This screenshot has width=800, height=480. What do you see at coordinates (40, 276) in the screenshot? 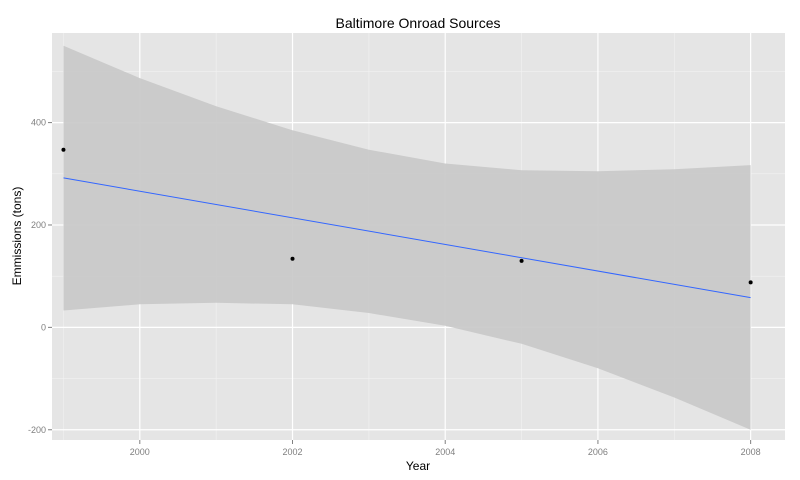
I see `y-axis-ticks: -200 0 200 400` at bounding box center [40, 276].